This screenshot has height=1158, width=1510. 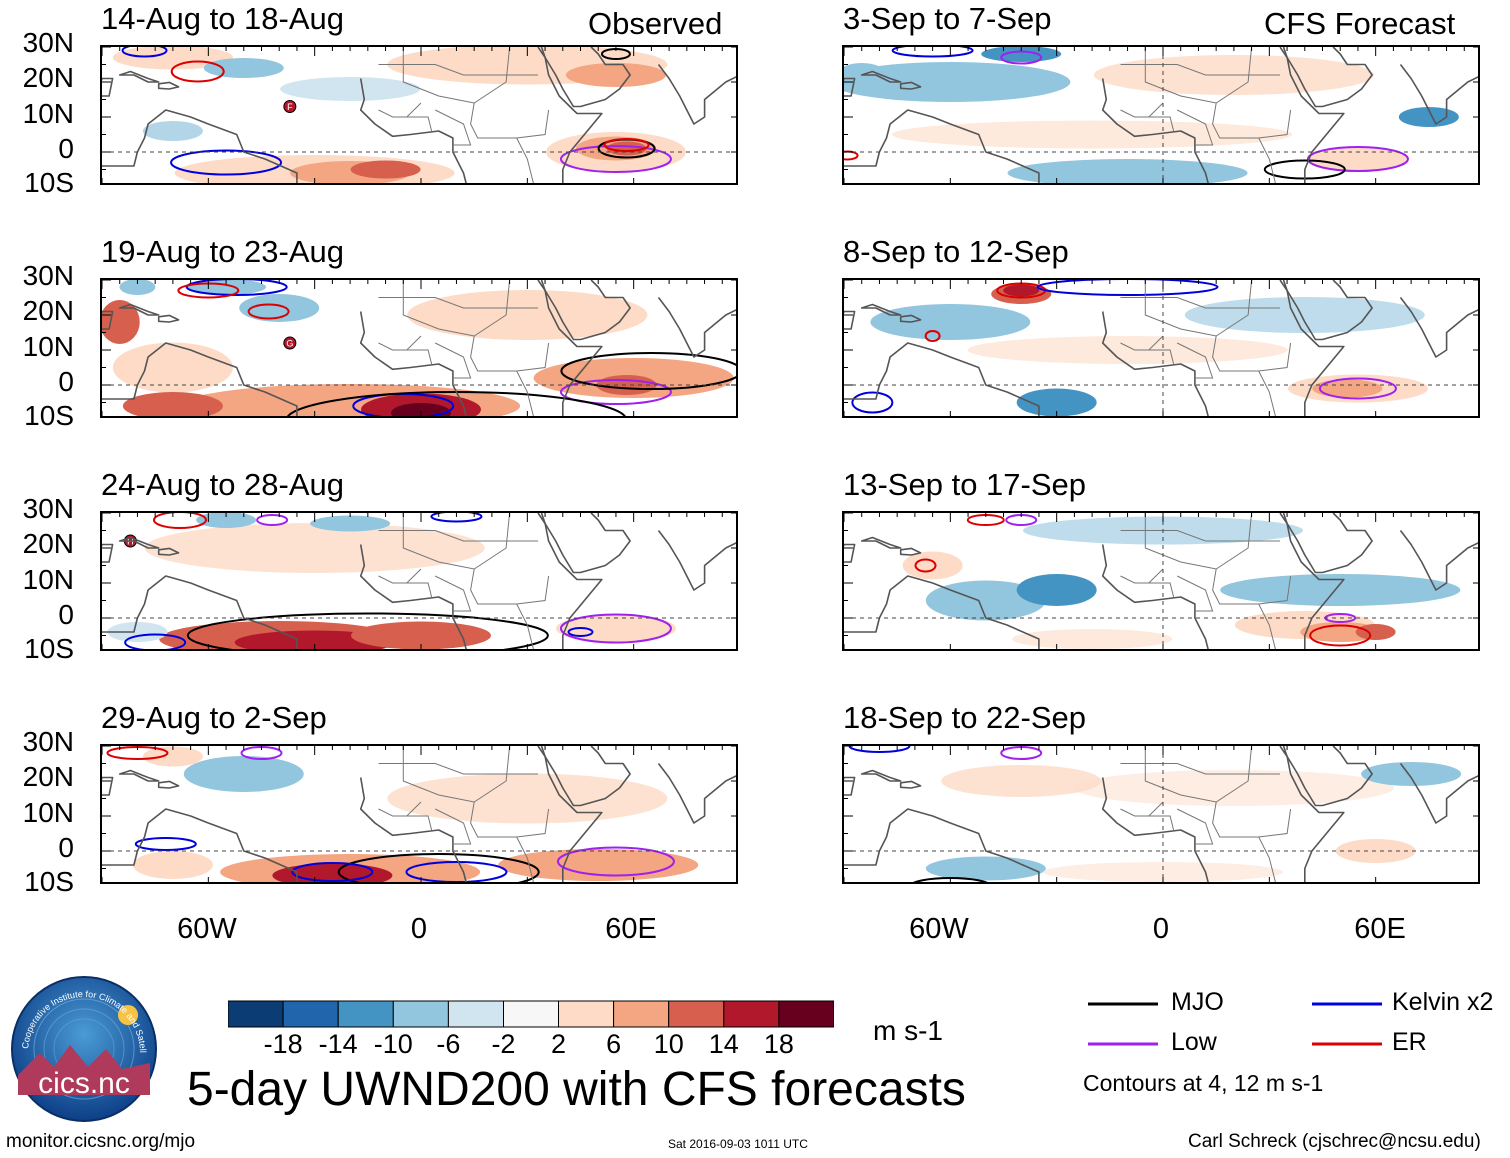 I want to click on legend-swatch-kelvin, so click(x=1347, y=1004).